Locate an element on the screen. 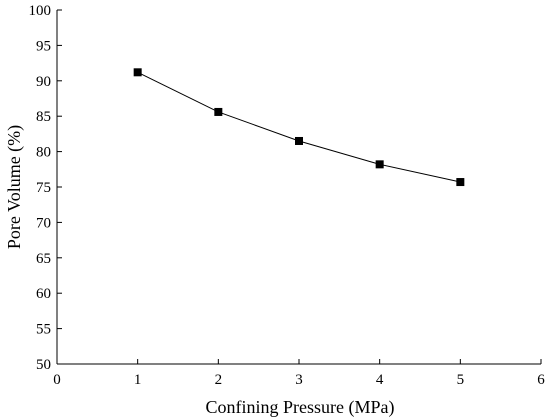 This screenshot has height=420, width=550. y-tick-label: 70 is located at coordinates (43, 223).